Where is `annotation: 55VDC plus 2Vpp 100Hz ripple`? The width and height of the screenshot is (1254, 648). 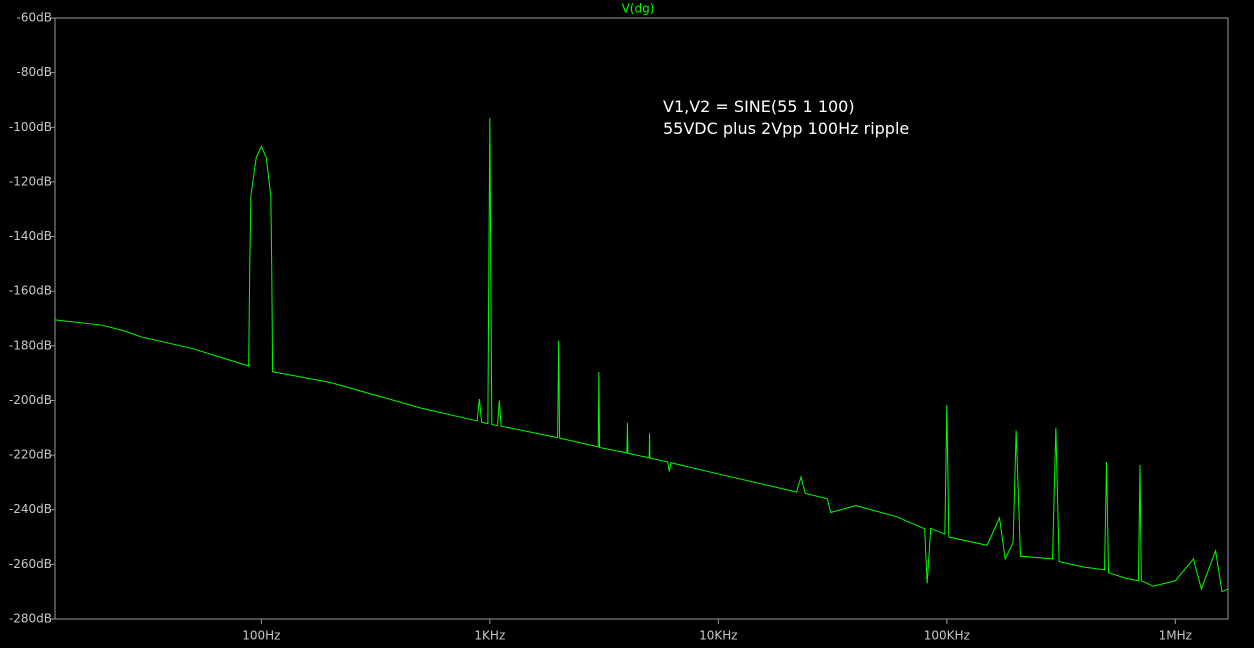
annotation: 55VDC plus 2Vpp 100Hz ripple is located at coordinates (786, 128).